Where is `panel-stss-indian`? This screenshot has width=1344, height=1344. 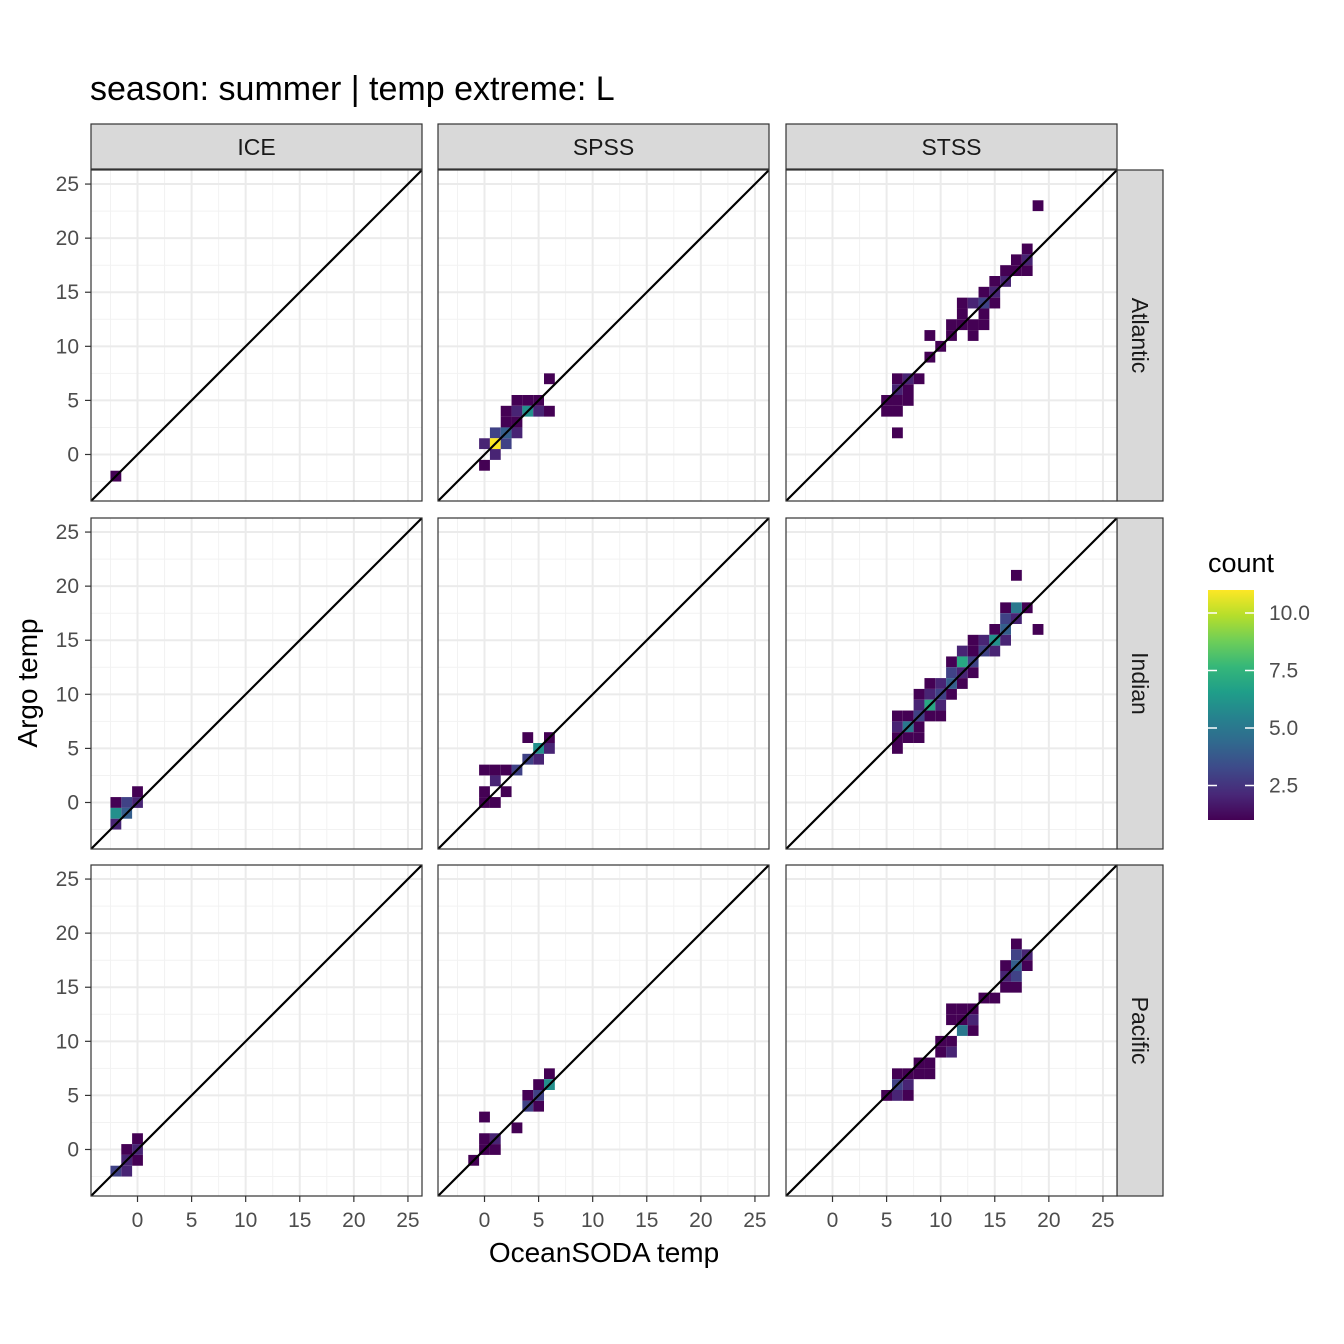
panel-stss-indian is located at coordinates (951, 683).